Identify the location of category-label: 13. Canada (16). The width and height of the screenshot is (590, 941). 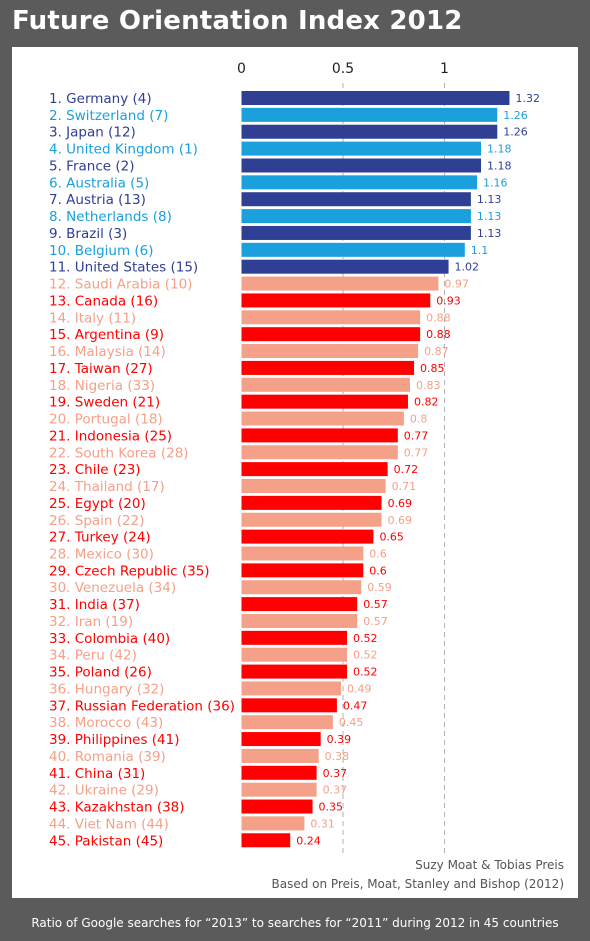
(103, 301).